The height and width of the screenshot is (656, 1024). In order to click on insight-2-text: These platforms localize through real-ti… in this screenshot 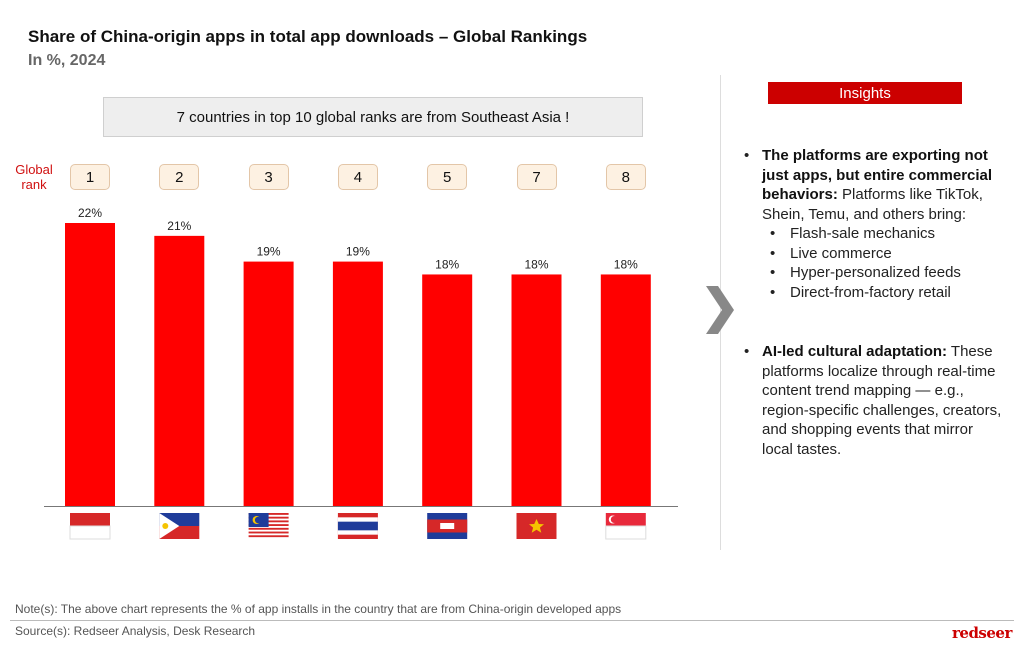, I will do `click(882, 400)`.